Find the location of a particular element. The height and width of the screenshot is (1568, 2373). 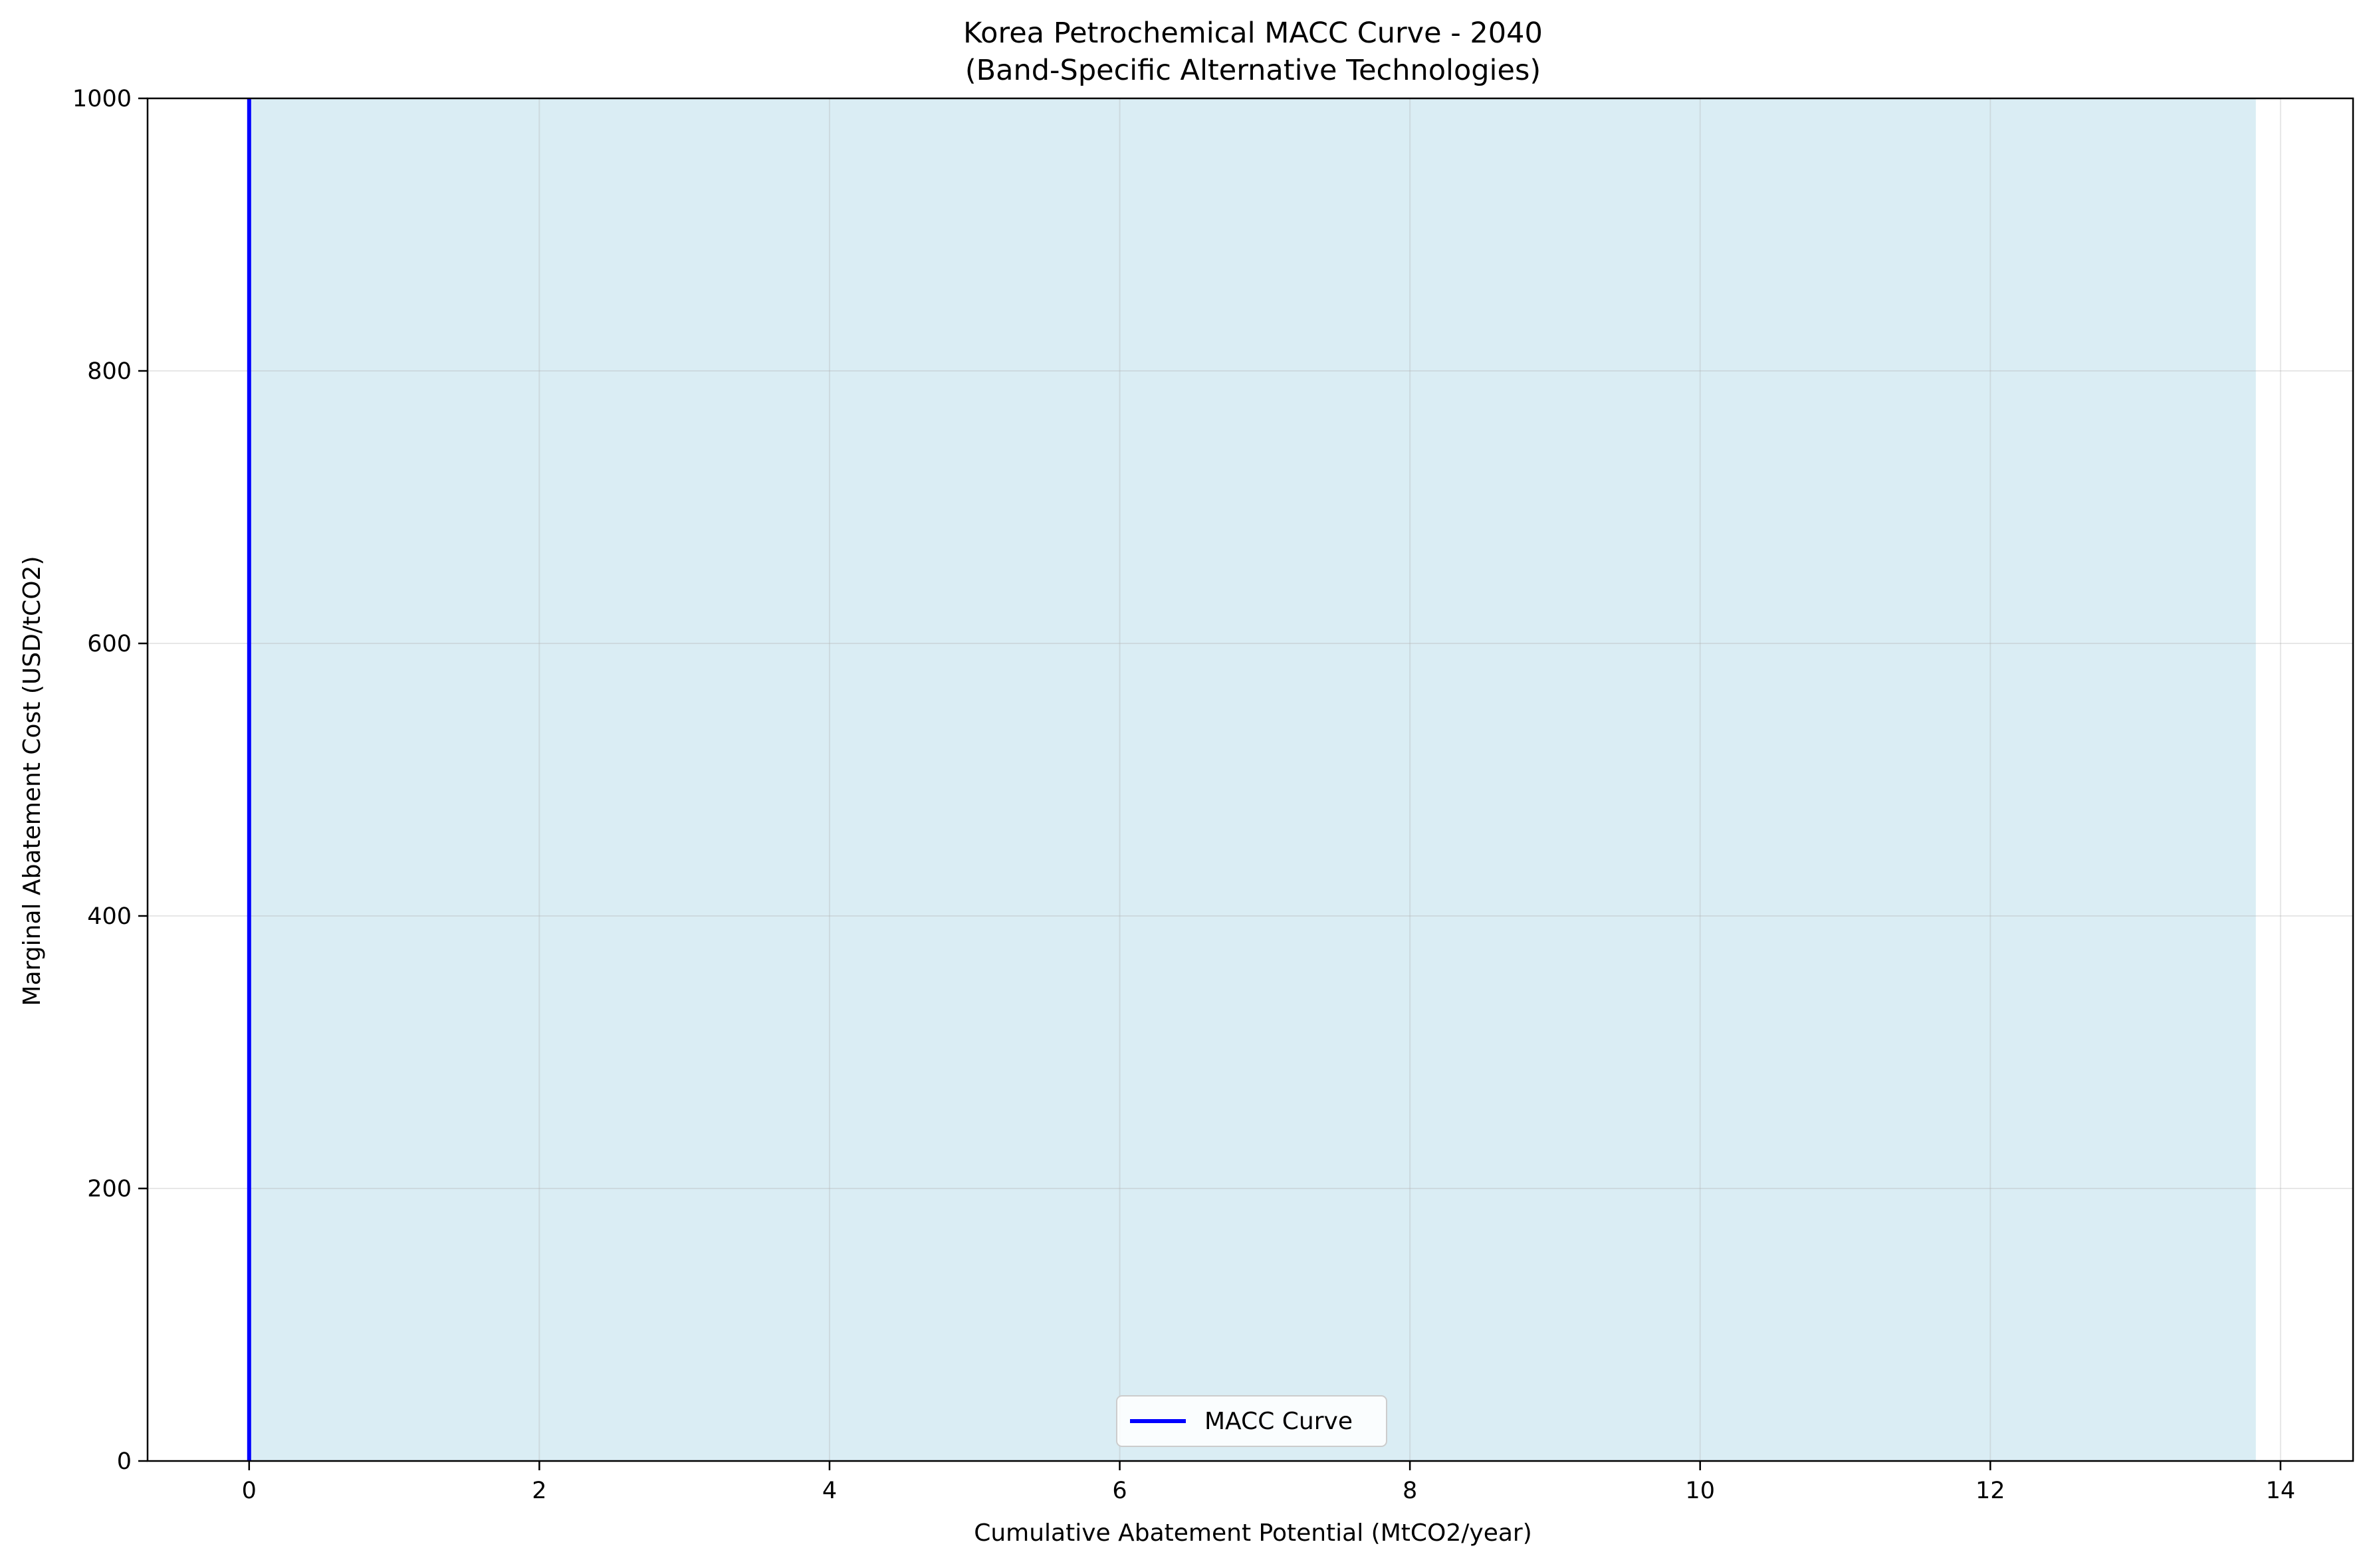

y-tick-label: 200 is located at coordinates (109, 1189).